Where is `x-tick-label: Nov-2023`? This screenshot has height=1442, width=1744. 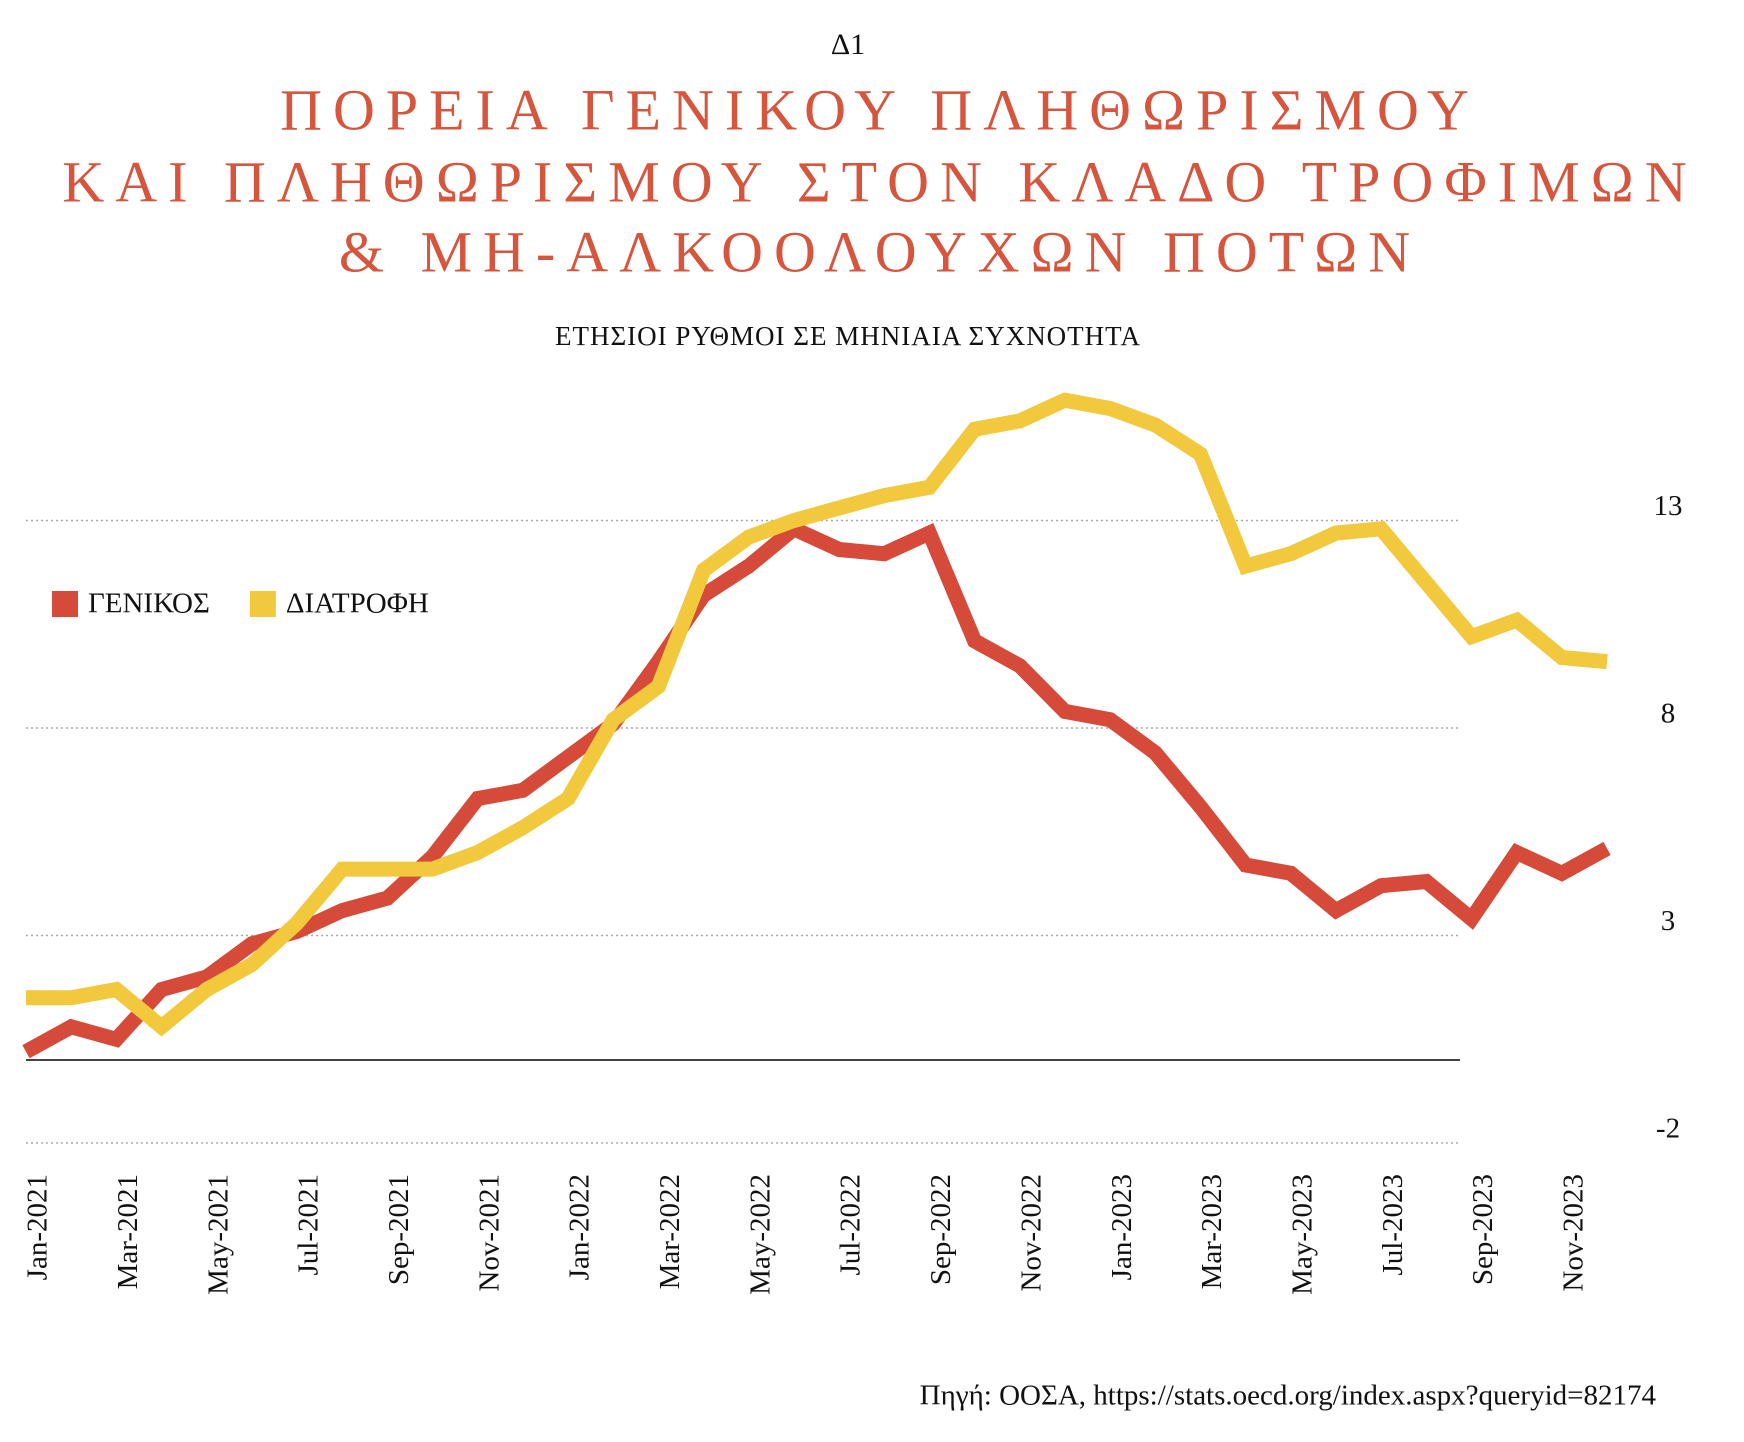 x-tick-label: Nov-2023 is located at coordinates (1573, 1233).